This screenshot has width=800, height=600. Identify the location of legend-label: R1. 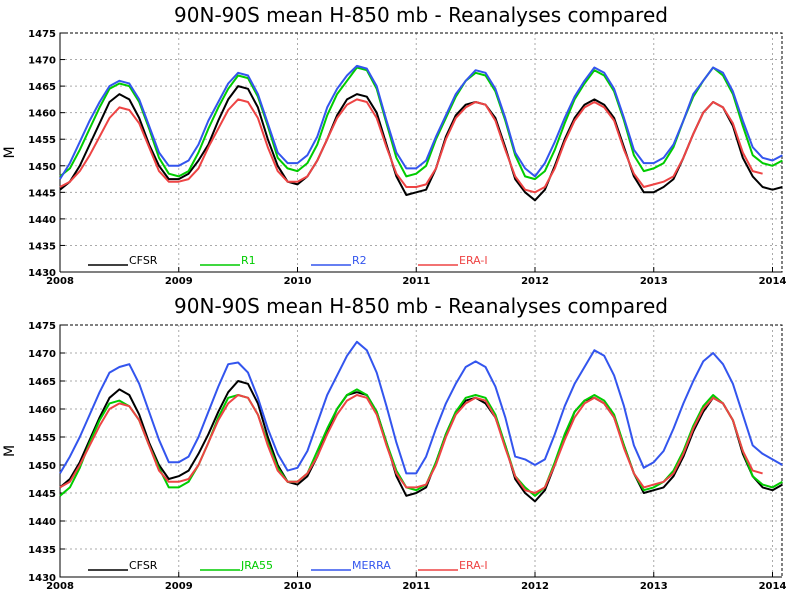
(248, 260).